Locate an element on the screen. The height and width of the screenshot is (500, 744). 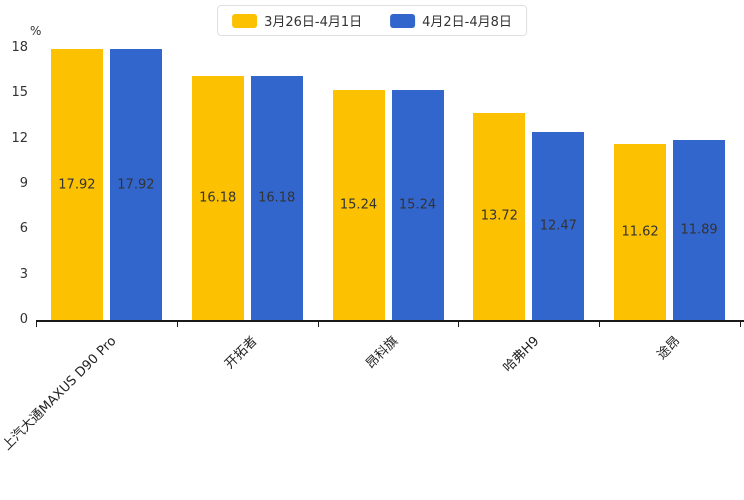
bar-value-label: 11.89 is located at coordinates (699, 230).